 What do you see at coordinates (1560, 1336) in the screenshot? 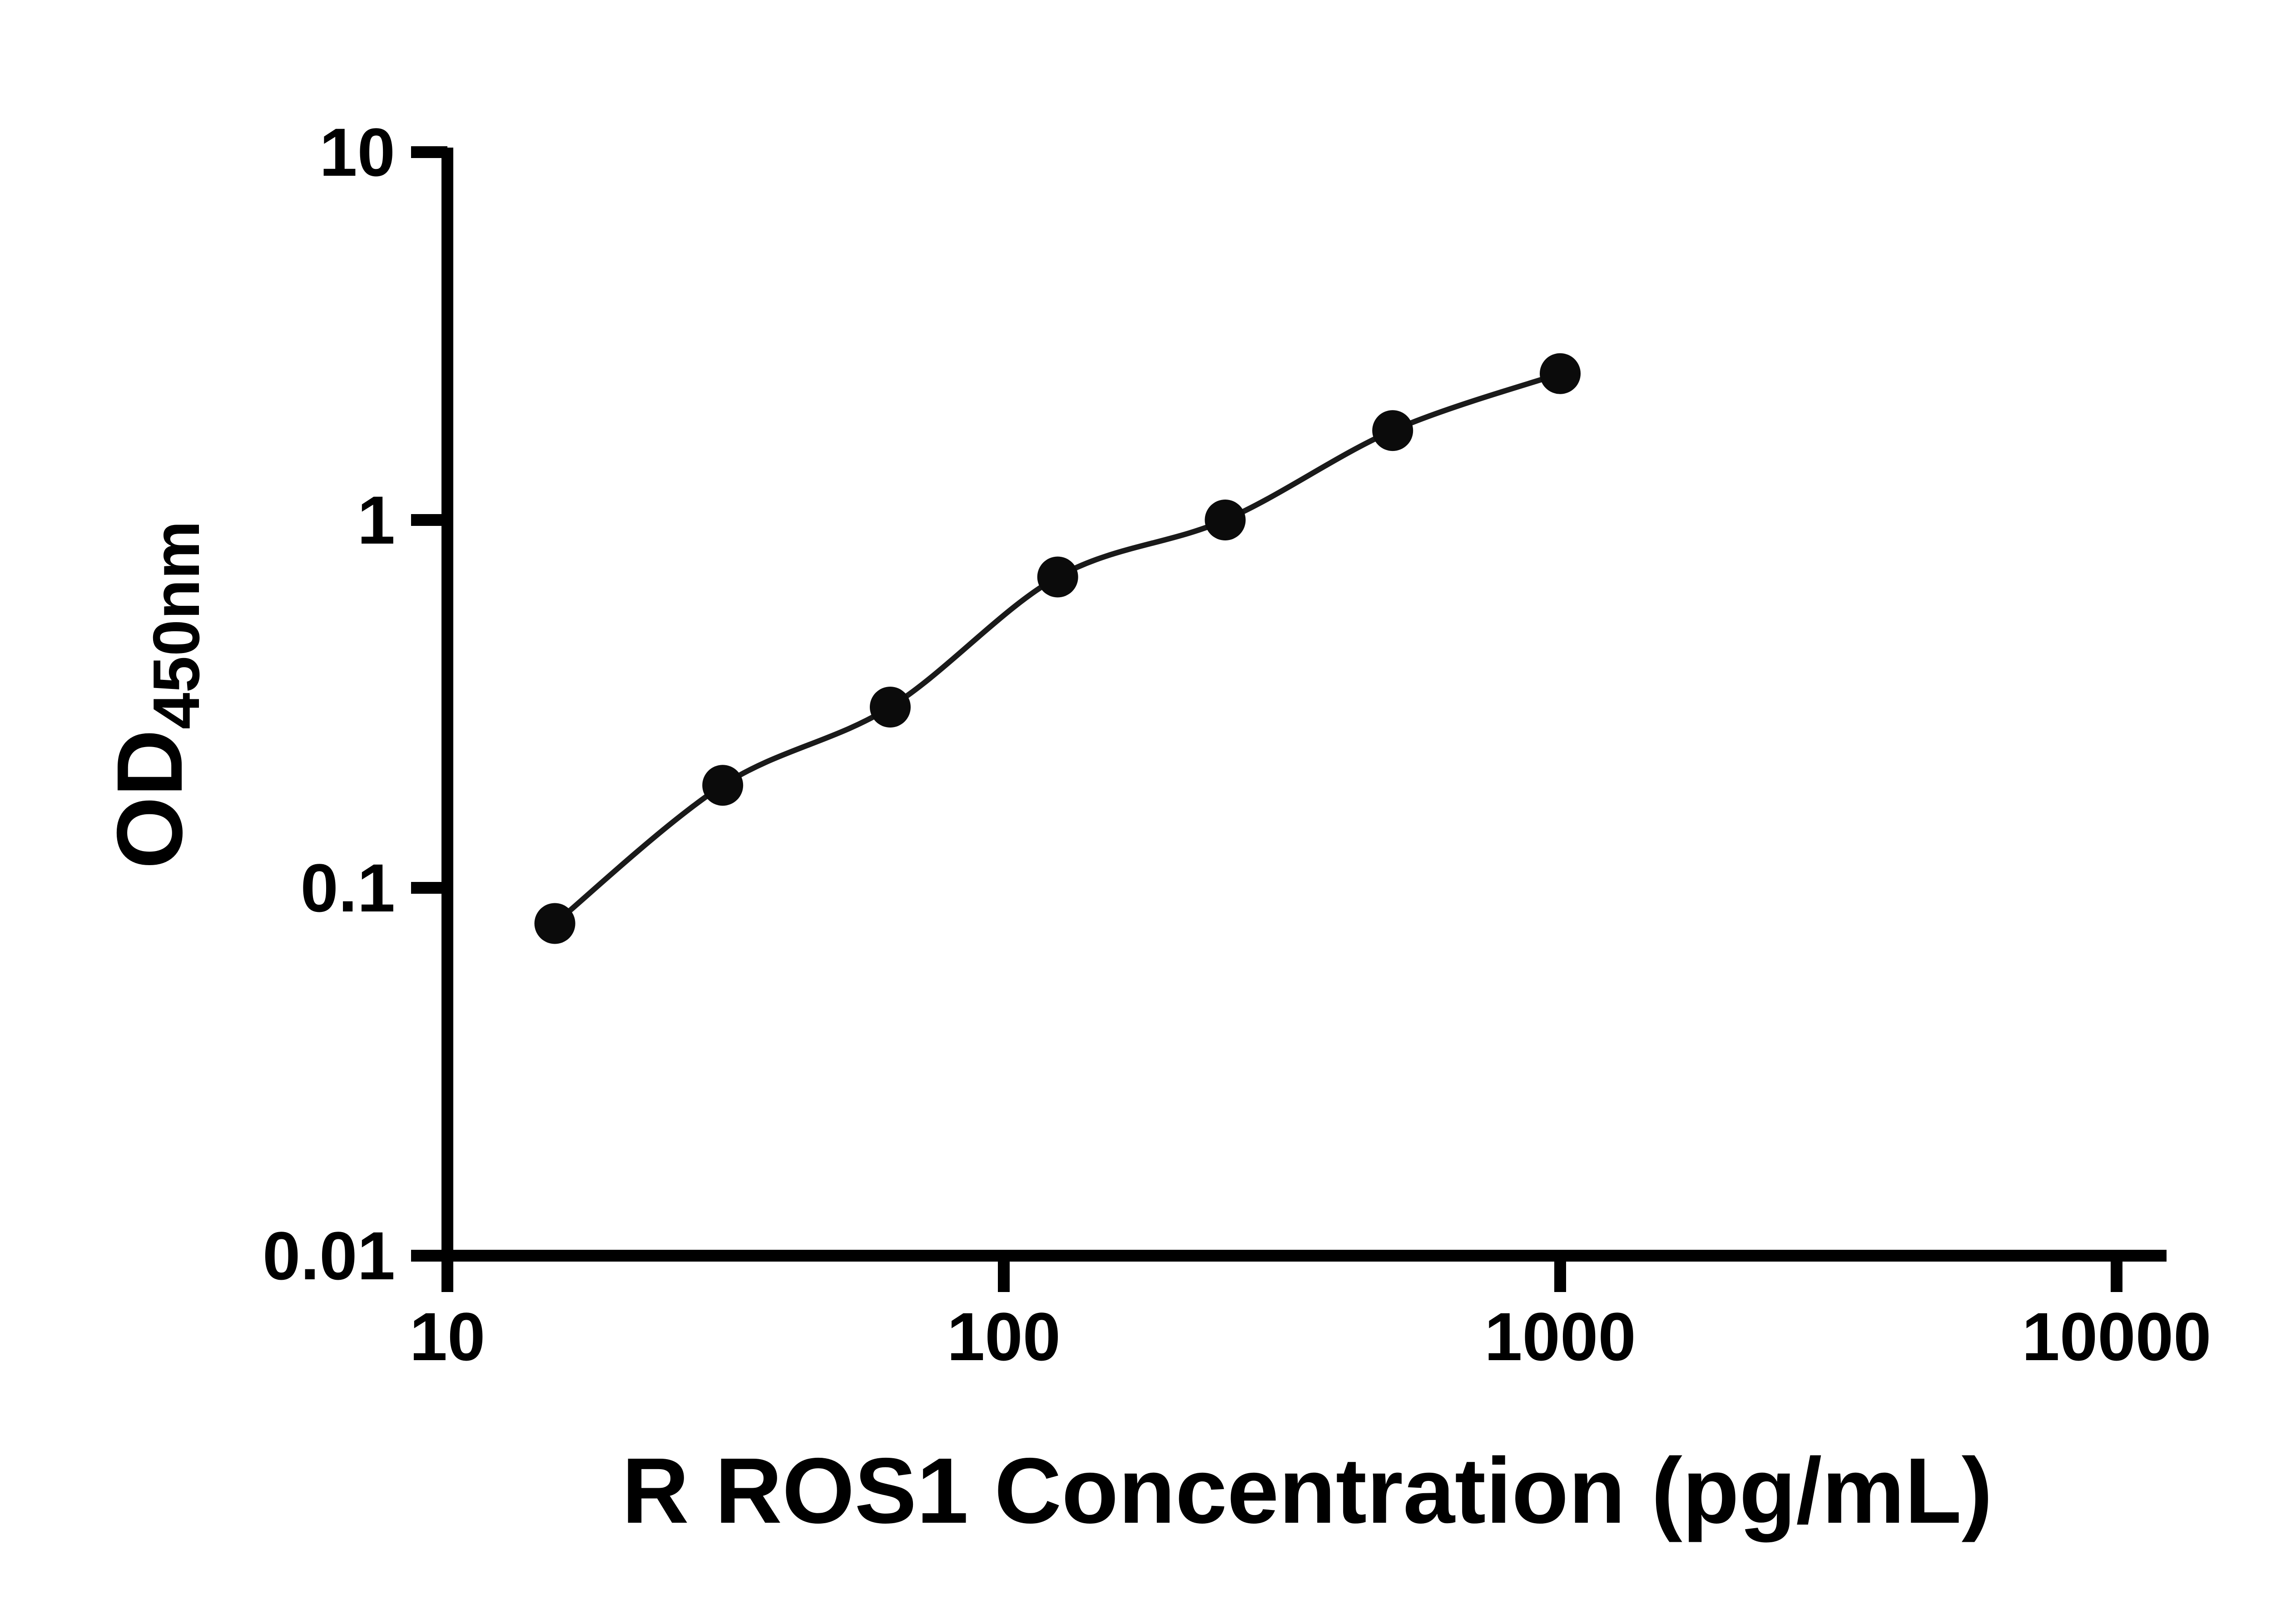
I see `x-tick-label: 1000` at bounding box center [1560, 1336].